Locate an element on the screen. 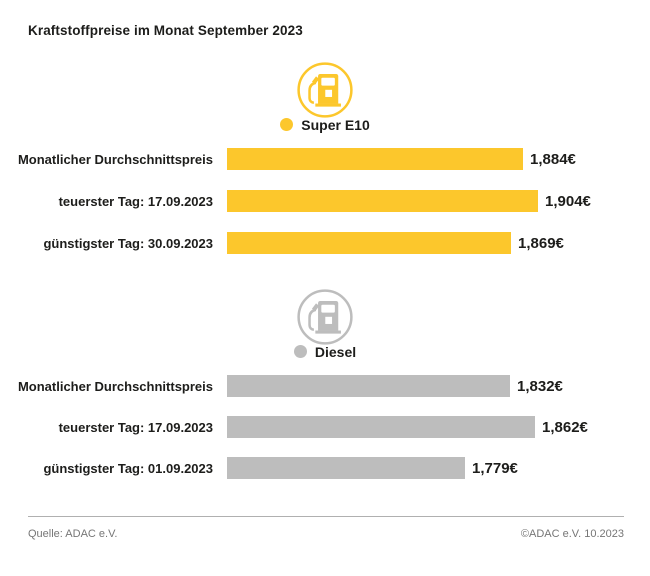  legend-label: Super E10 is located at coordinates (335, 124).